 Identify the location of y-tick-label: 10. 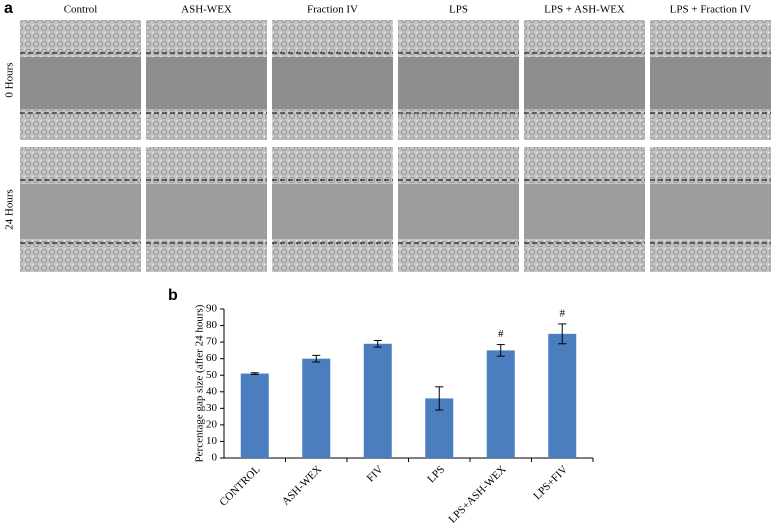
(212, 441).